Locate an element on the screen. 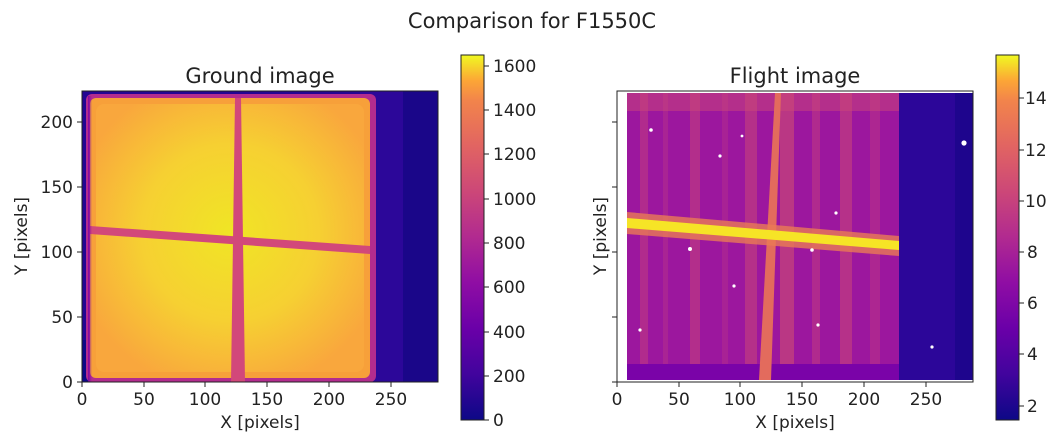  flight-colorbar-tick-label: 2 is located at coordinates (1032, 407).